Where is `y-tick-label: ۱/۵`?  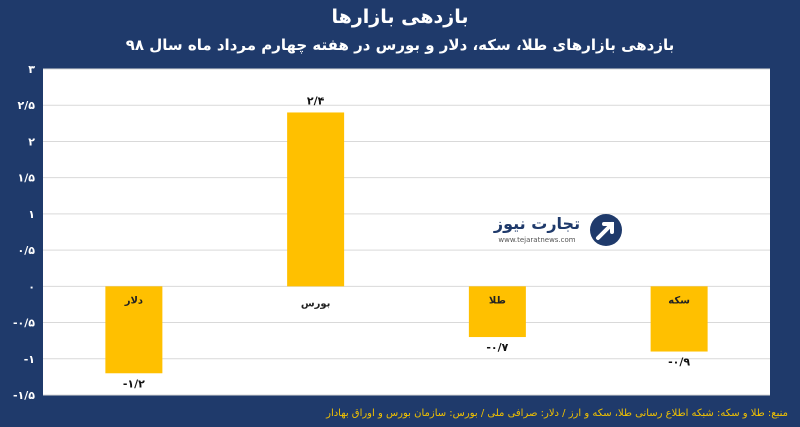
y-tick-label: ۱/۵ is located at coordinates (27, 178).